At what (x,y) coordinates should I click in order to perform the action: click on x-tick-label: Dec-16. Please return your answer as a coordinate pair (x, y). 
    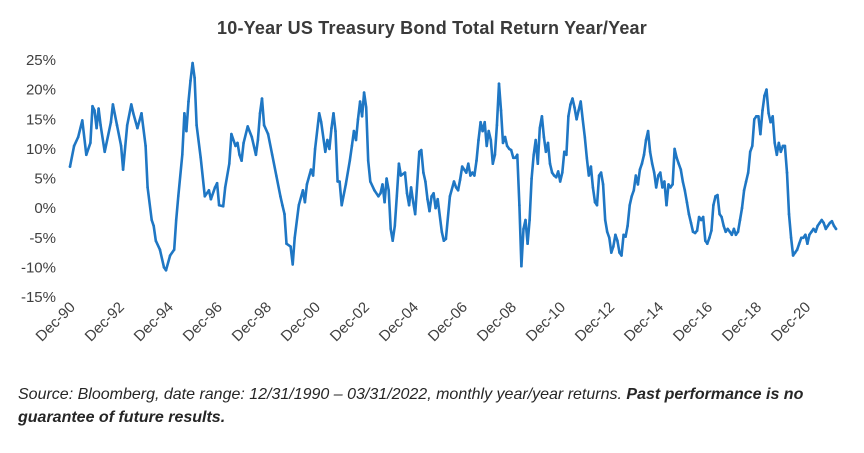
    Looking at the image, I should click on (693, 322).